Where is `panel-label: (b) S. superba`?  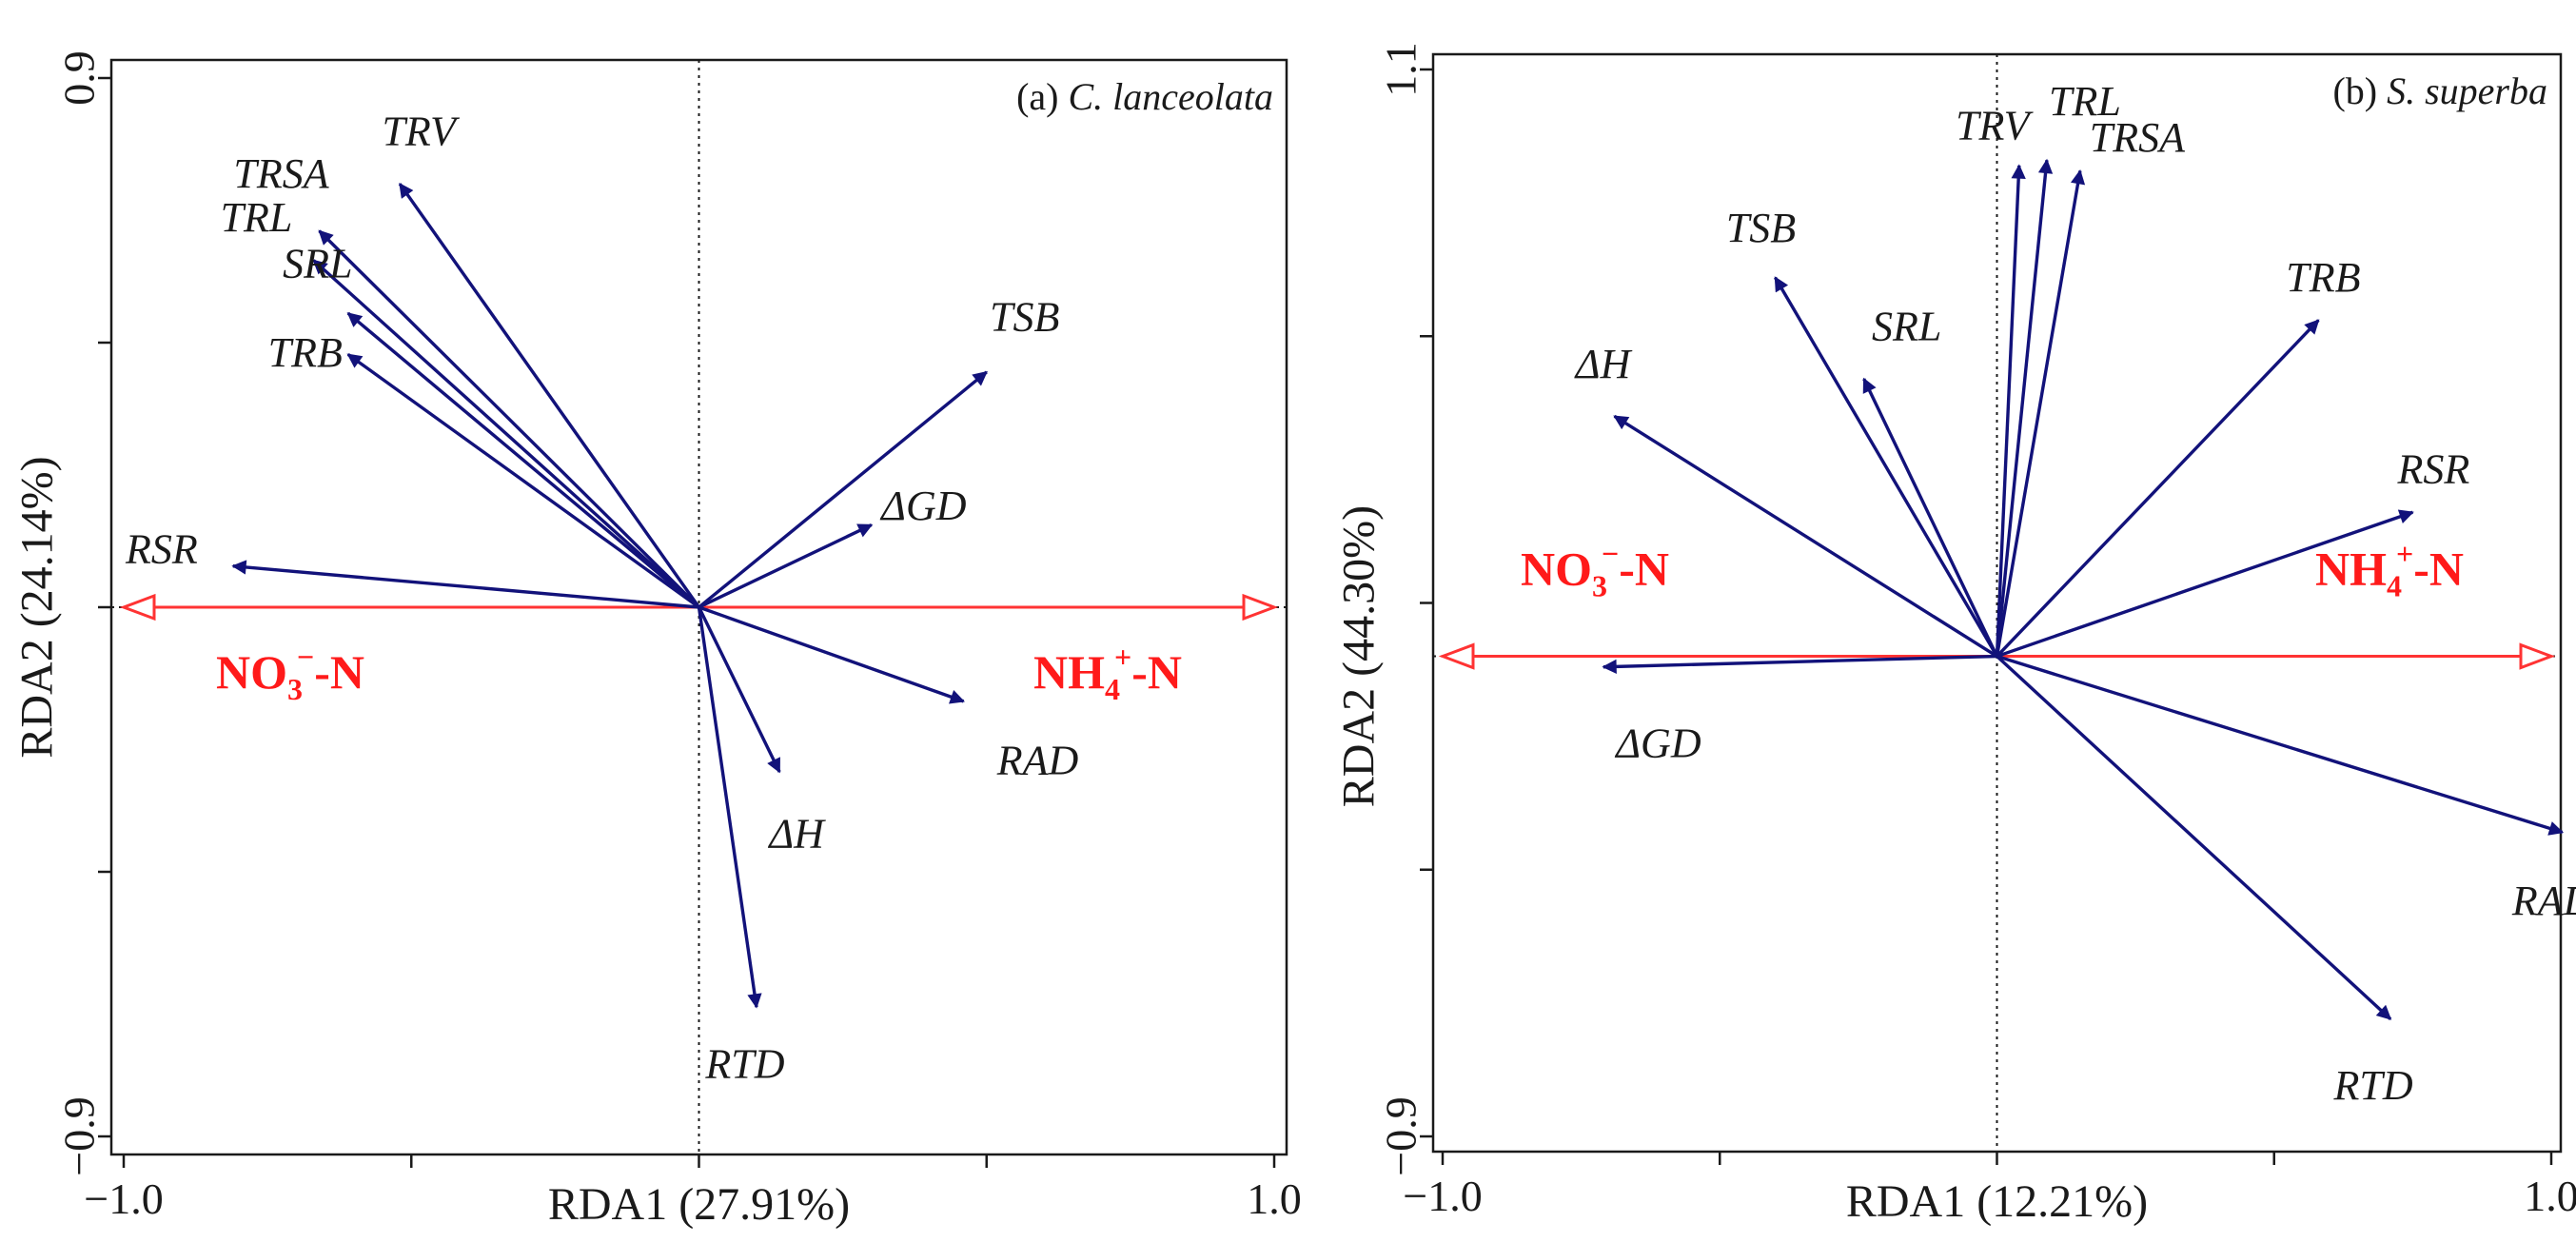
panel-label: (b) S. superba is located at coordinates (2439, 91).